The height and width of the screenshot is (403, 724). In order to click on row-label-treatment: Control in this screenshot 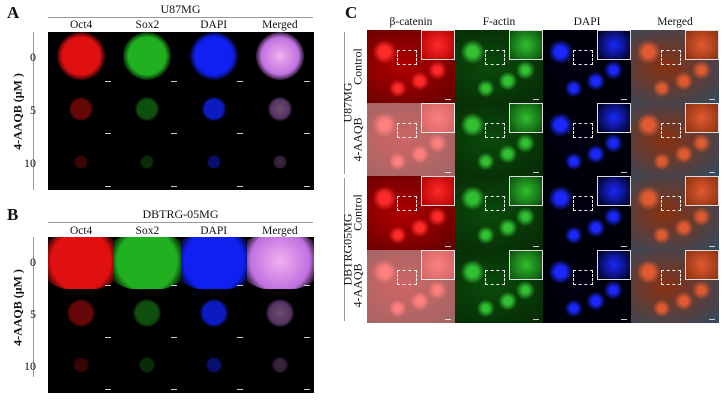, I will do `click(357, 212)`.